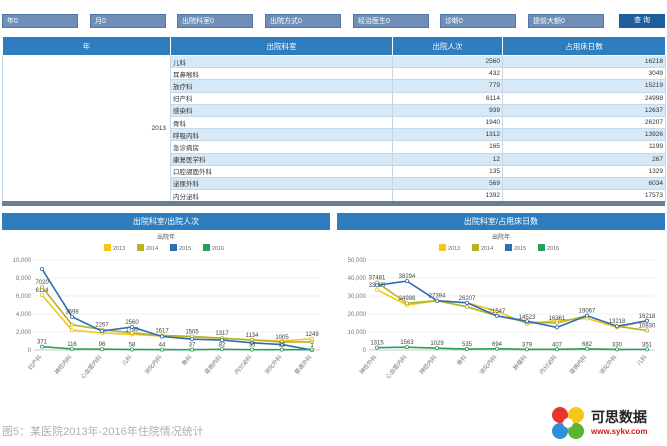 The width and height of the screenshot is (667, 446). Describe the element at coordinates (407, 299) in the screenshot. I see `data-label: 24998` at that location.